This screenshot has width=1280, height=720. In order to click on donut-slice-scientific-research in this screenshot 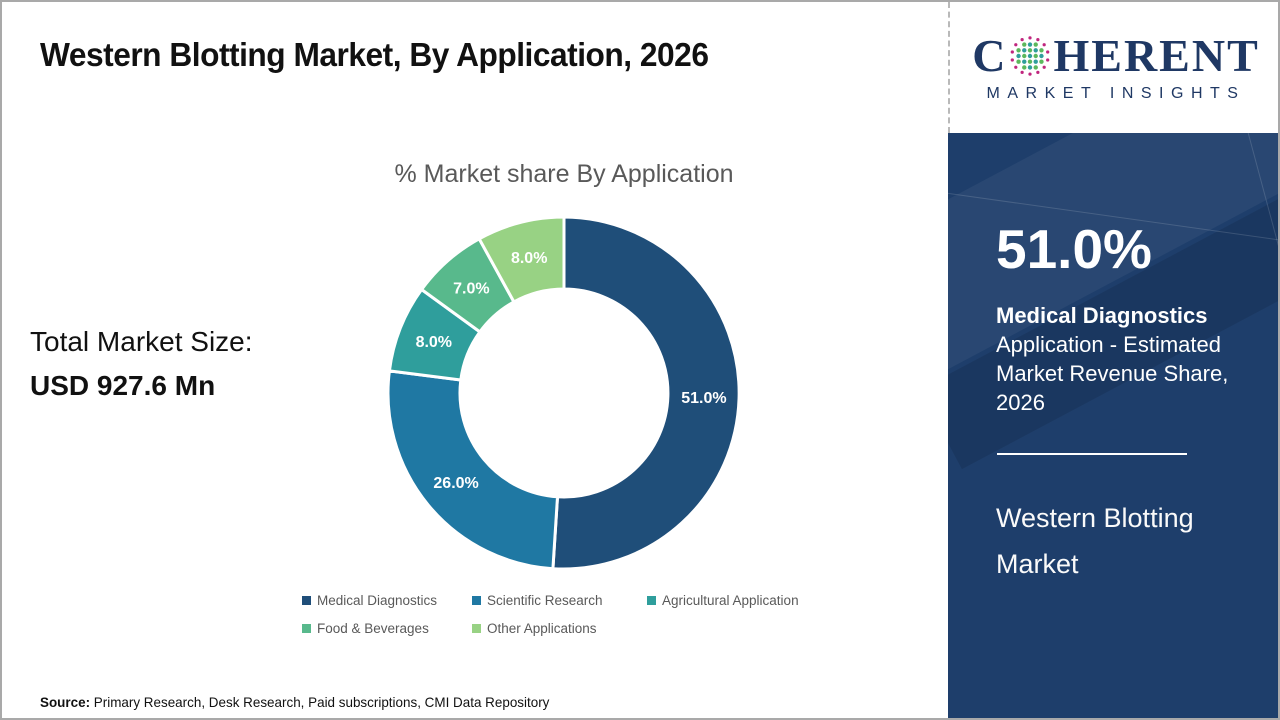, I will do `click(472, 470)`.